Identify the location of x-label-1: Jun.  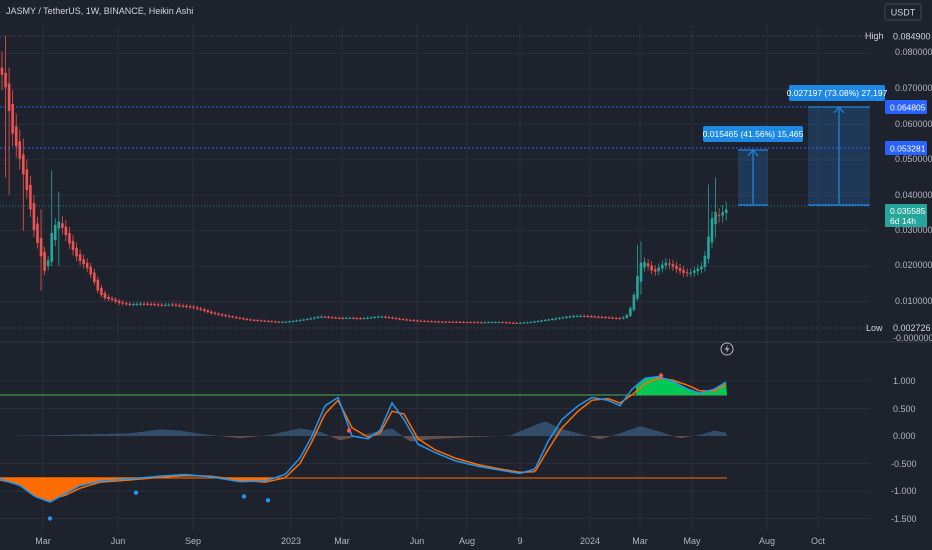
(118, 541).